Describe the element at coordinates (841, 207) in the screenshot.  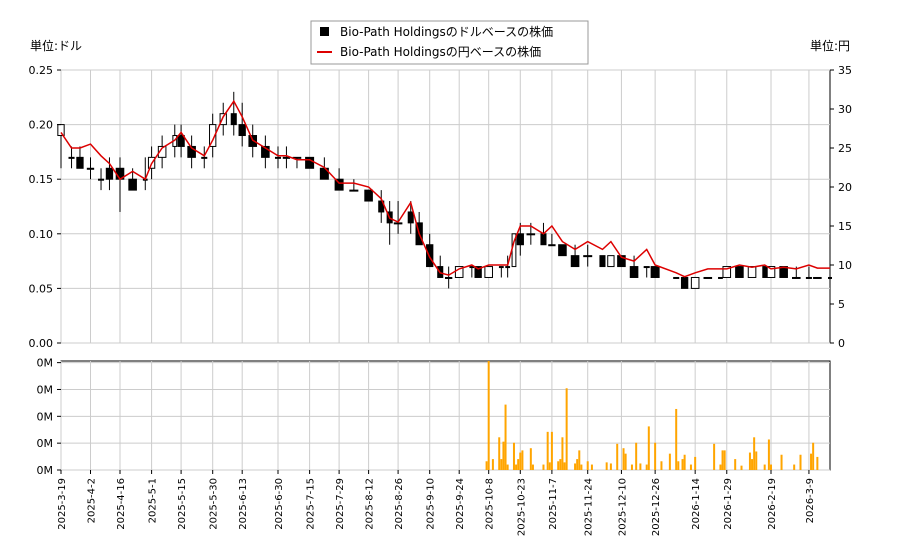
I see `right-axis-ticks: 0 5 10 15 20 25 30 35` at that location.